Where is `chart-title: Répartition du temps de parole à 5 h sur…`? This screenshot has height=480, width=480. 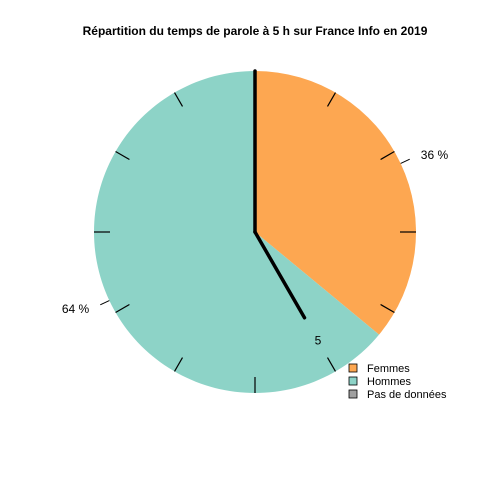 chart-title: Répartition du temps de parole à 5 h sur… is located at coordinates (255, 31).